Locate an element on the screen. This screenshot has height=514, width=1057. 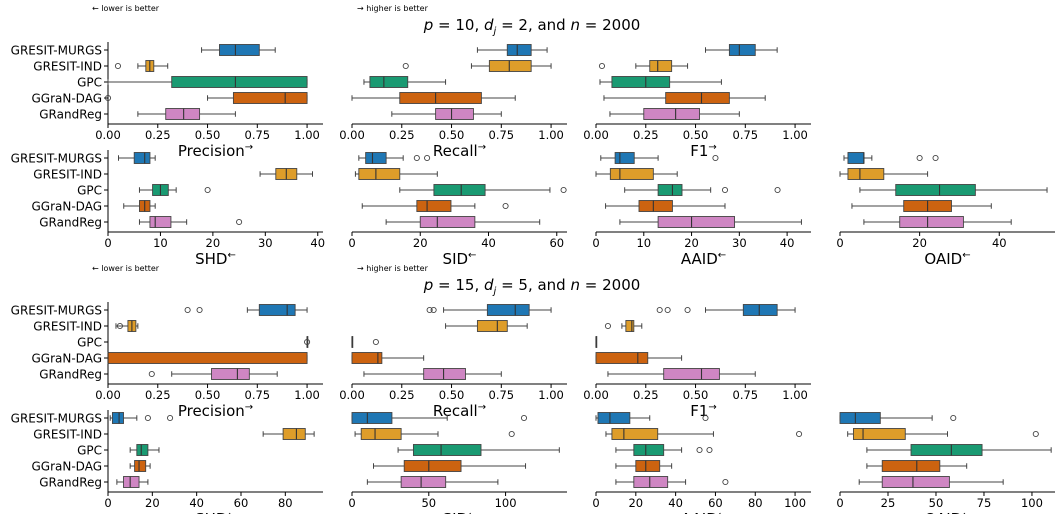
method-label: GPC is located at coordinates (89, 451).